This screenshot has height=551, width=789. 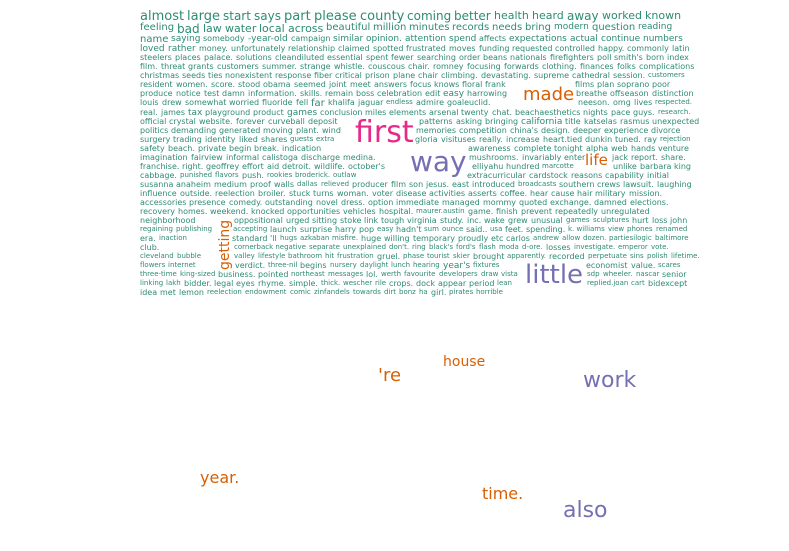 I want to click on word: rile, so click(x=381, y=283).